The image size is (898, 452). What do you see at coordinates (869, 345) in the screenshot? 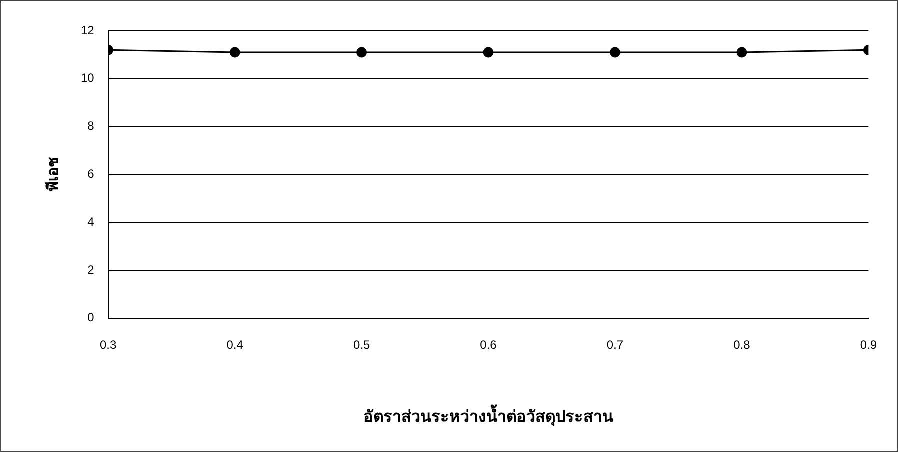
I see `x-tick-label: 0.9` at bounding box center [869, 345].